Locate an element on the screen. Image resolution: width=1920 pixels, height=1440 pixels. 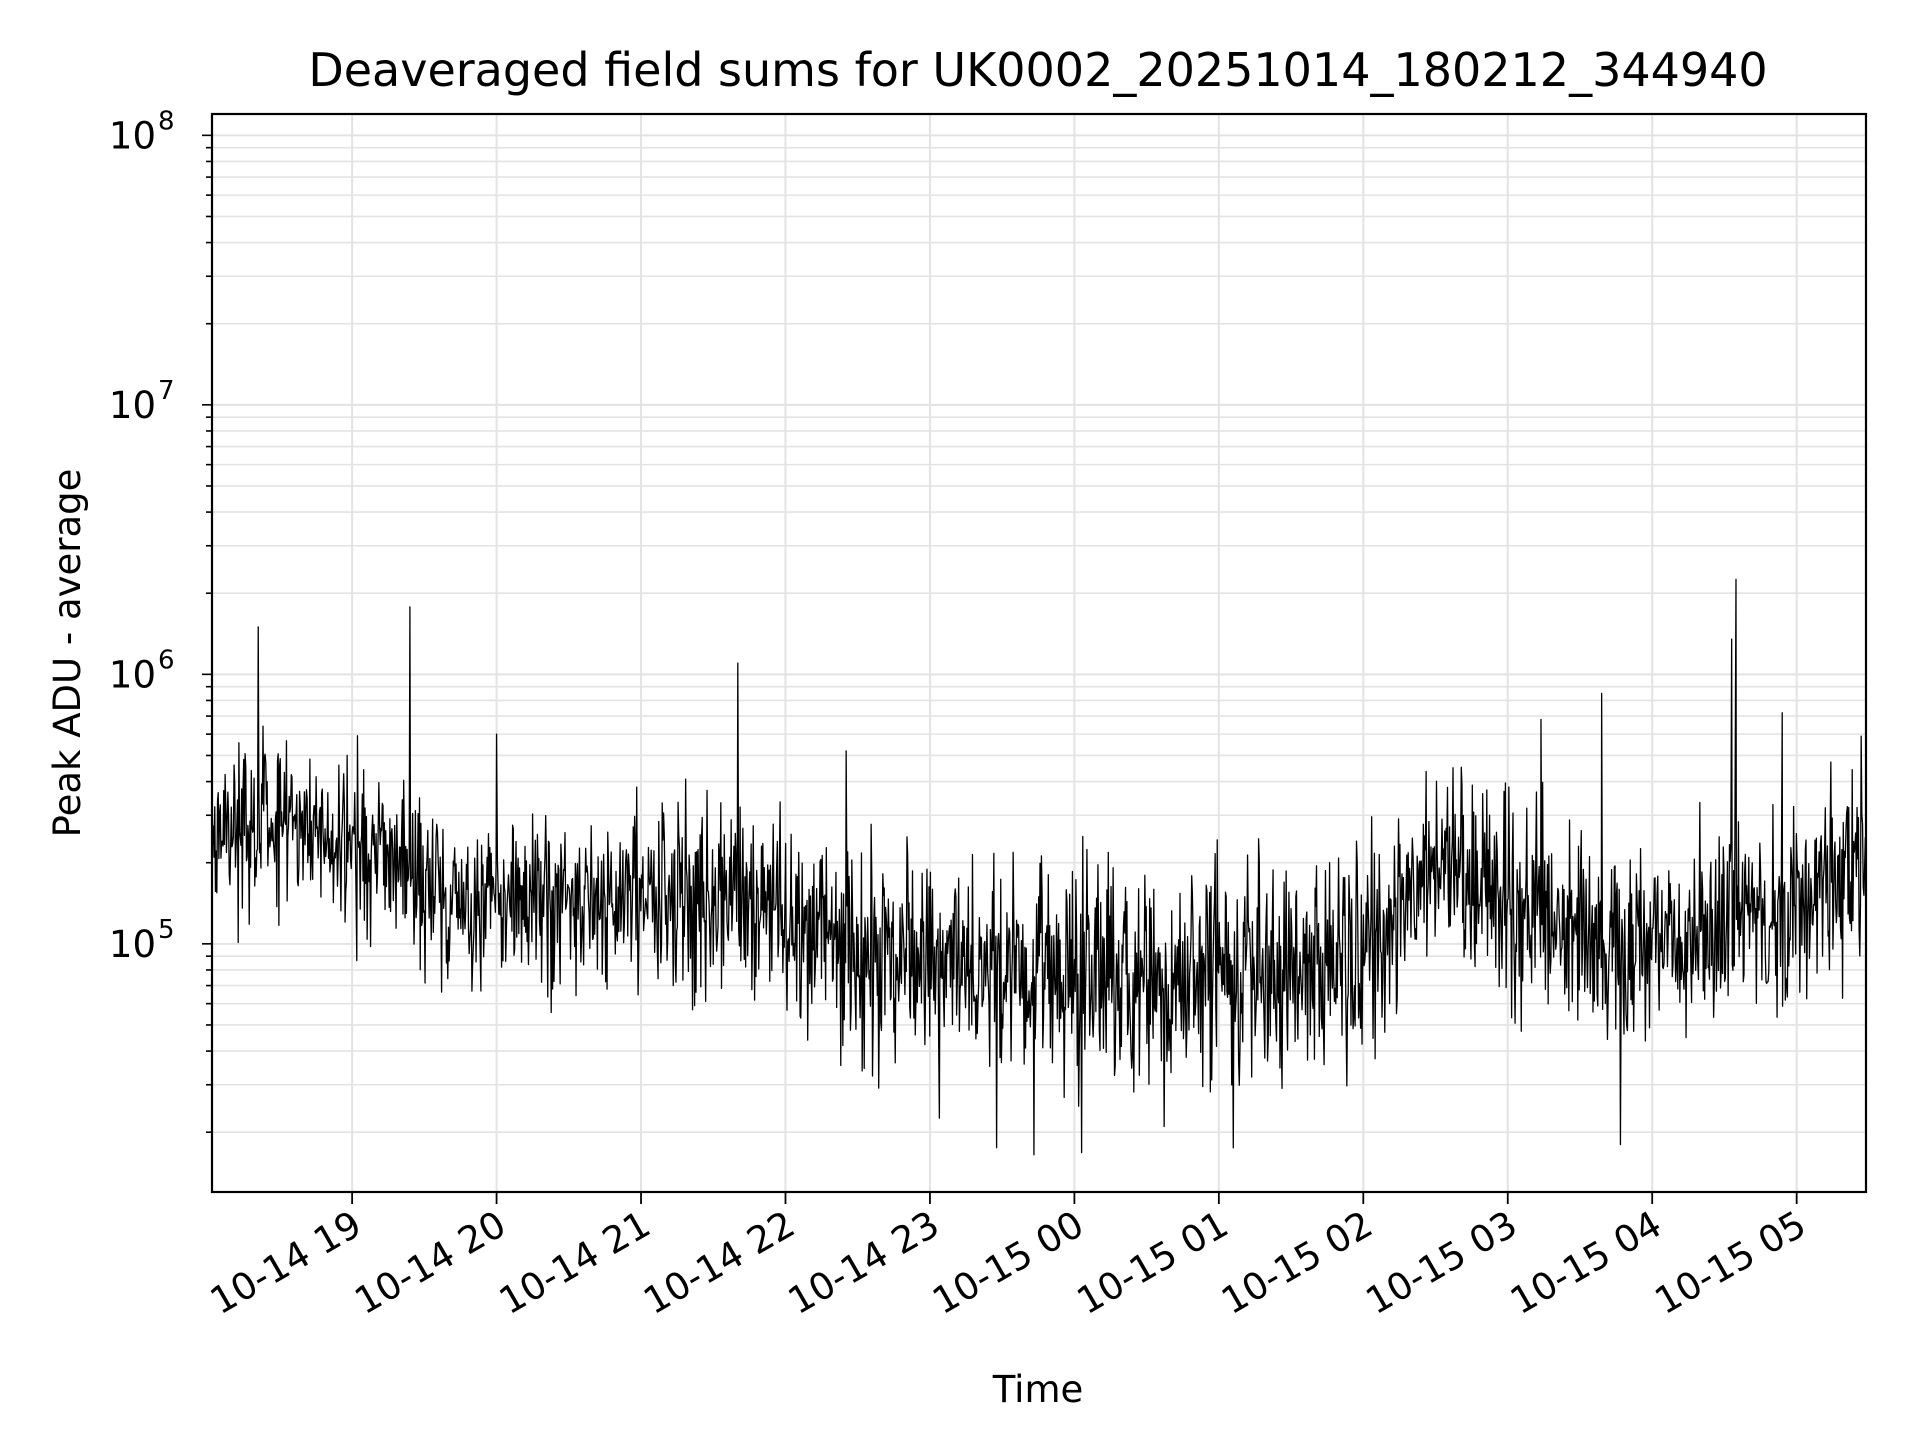
y-tick-exponent: 5 is located at coordinates (166, 930).